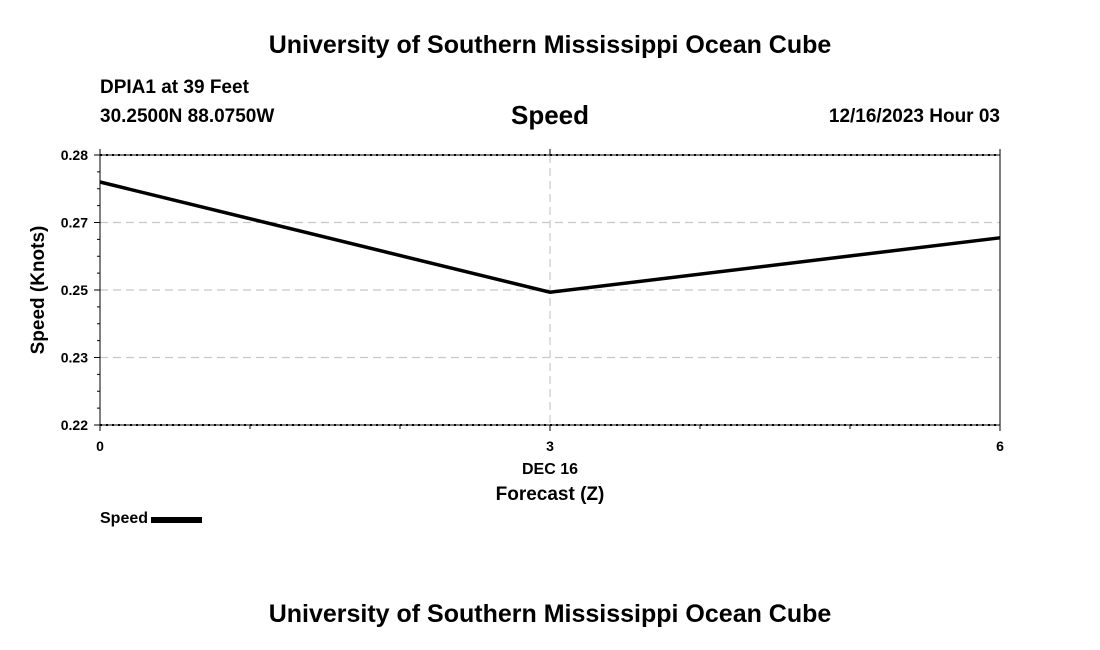 This screenshot has height=650, width=1100. Describe the element at coordinates (124, 518) in the screenshot. I see `legend-label-speed: Speed` at that location.